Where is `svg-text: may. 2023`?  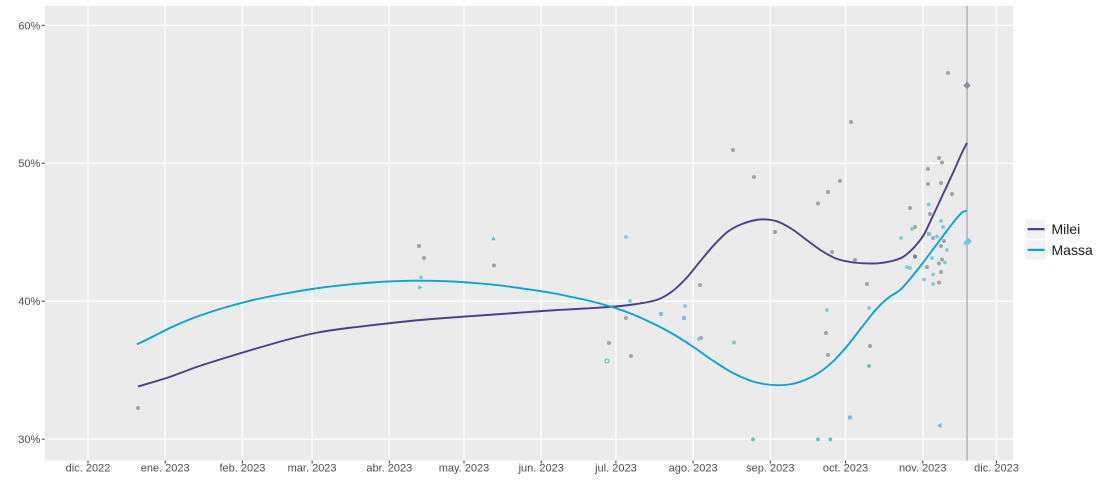
svg-text: may. 2023 is located at coordinates (464, 469).